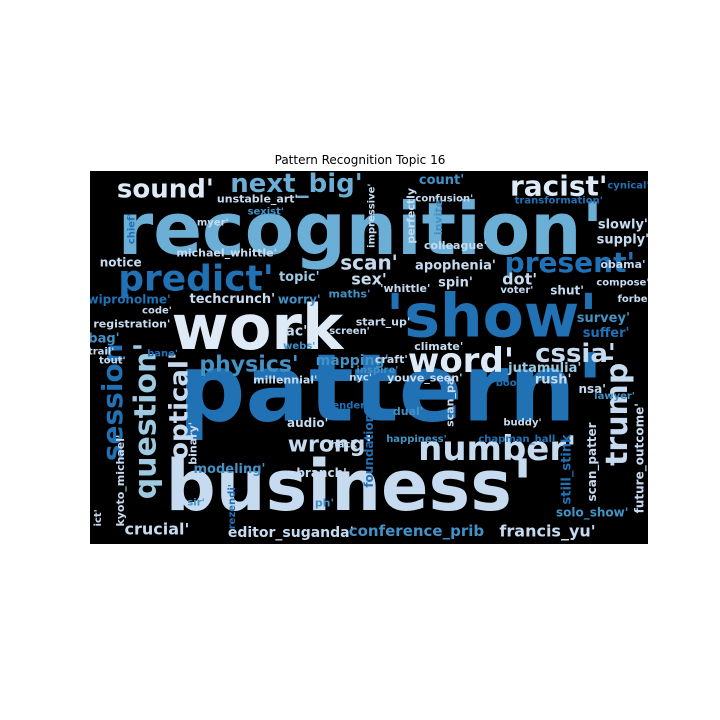 The width and height of the screenshot is (720, 720). Describe the element at coordinates (416, 439) in the screenshot. I see `cloud-word: happiness'` at that location.